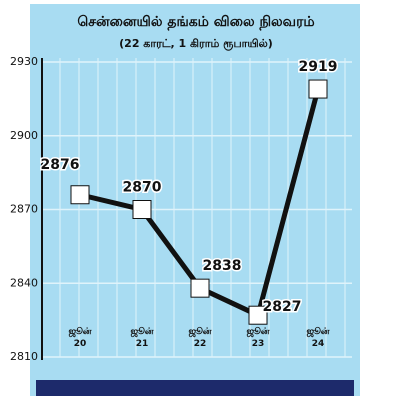 Image resolution: width=400 pixels, height=400 pixels. What do you see at coordinates (195, 22) in the screenshot?
I see `chart-title: சென்னையில் தங்கம் விலை நிலவரம்` at bounding box center [195, 22].